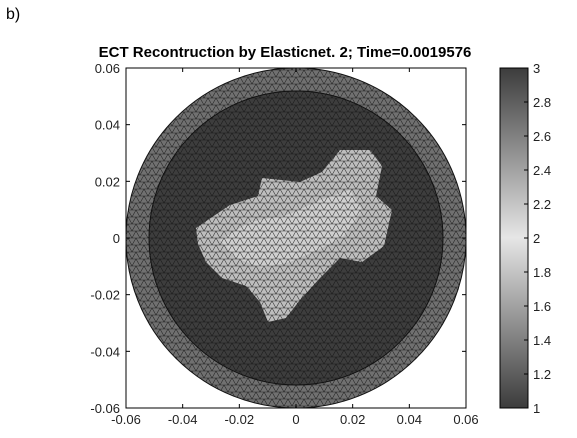  Describe the element at coordinates (542, 170) in the screenshot. I see `colorbar-tick-label: 2.4` at that location.